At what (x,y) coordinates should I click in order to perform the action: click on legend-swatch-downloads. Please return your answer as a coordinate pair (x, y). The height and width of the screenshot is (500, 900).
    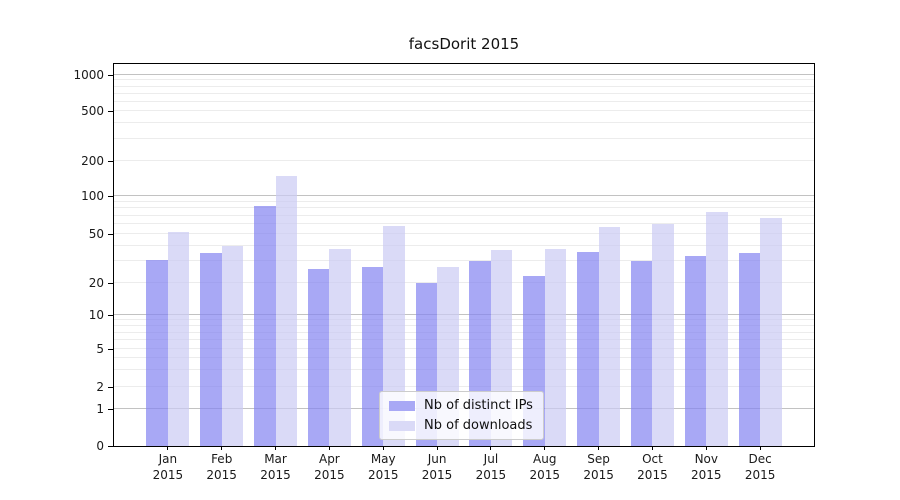
    Looking at the image, I should click on (402, 425).